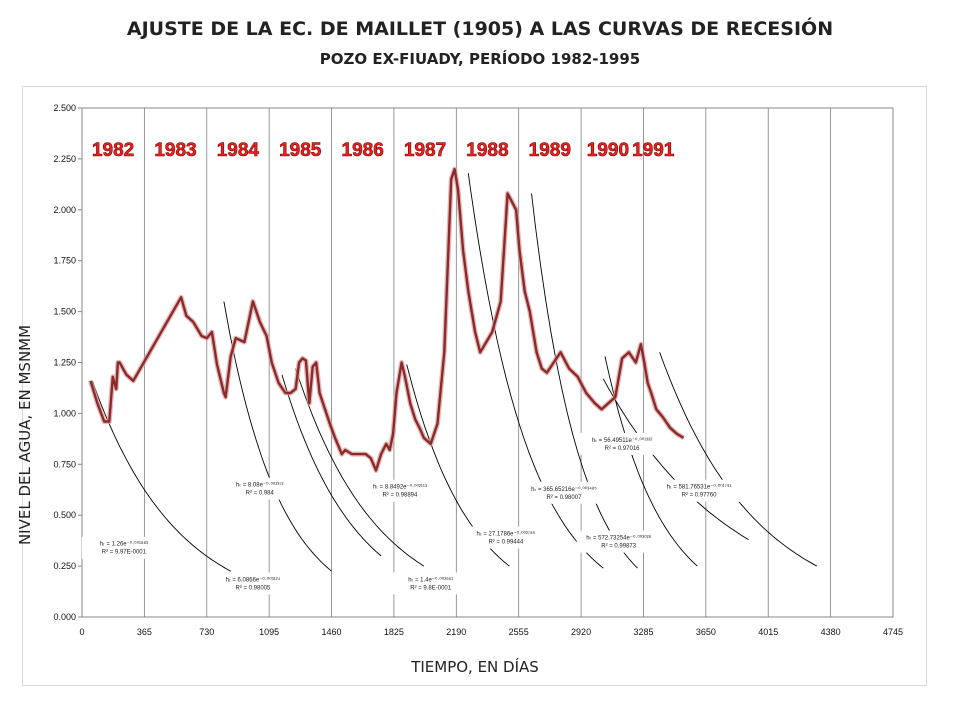 The image size is (960, 720). What do you see at coordinates (175, 150) in the screenshot?
I see `year-label: 1983` at bounding box center [175, 150].